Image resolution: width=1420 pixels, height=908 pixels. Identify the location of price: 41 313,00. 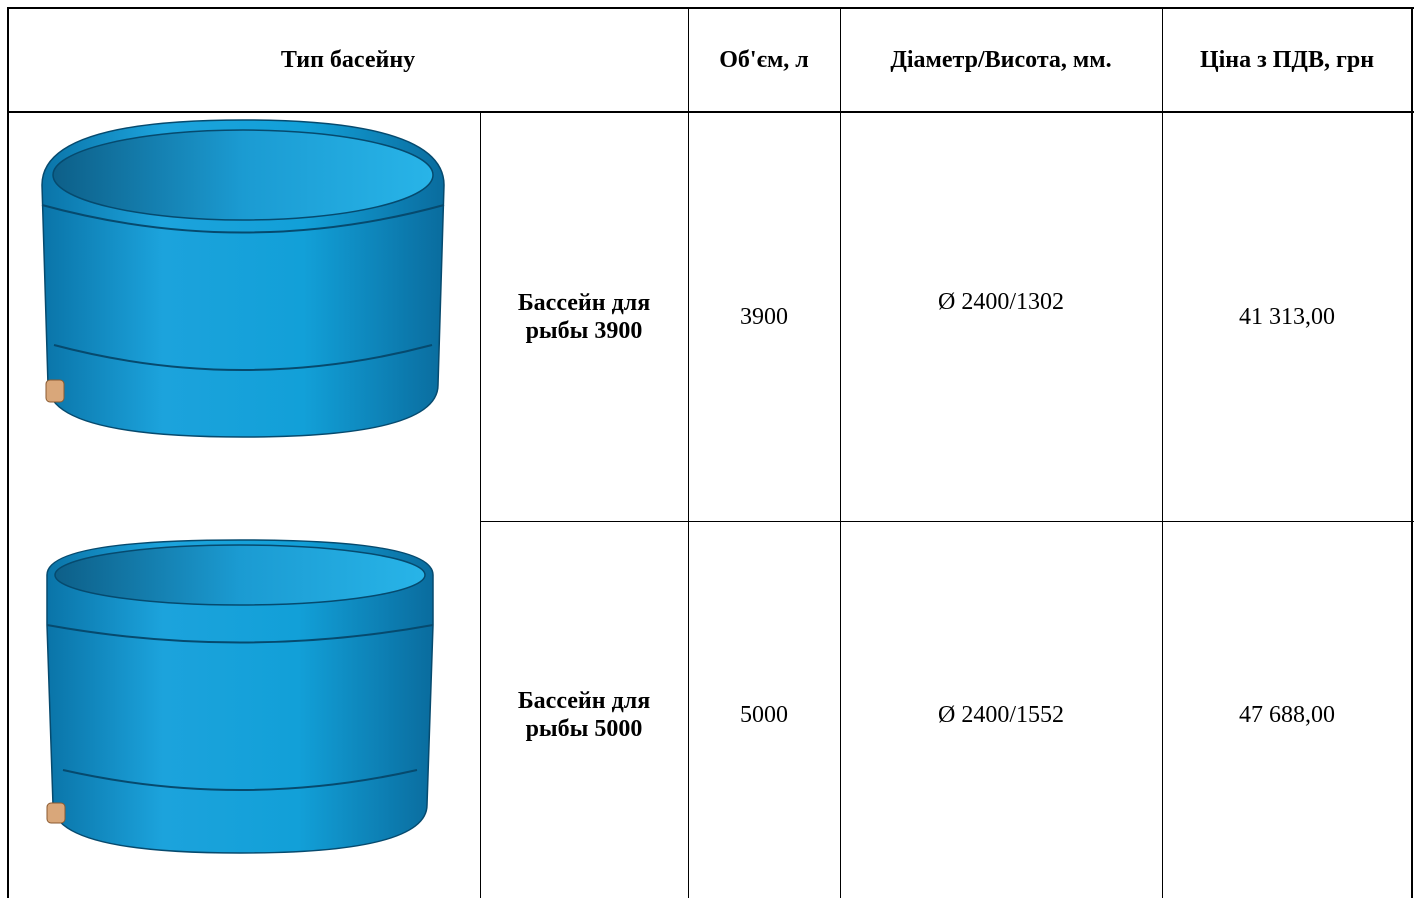
(1287, 317).